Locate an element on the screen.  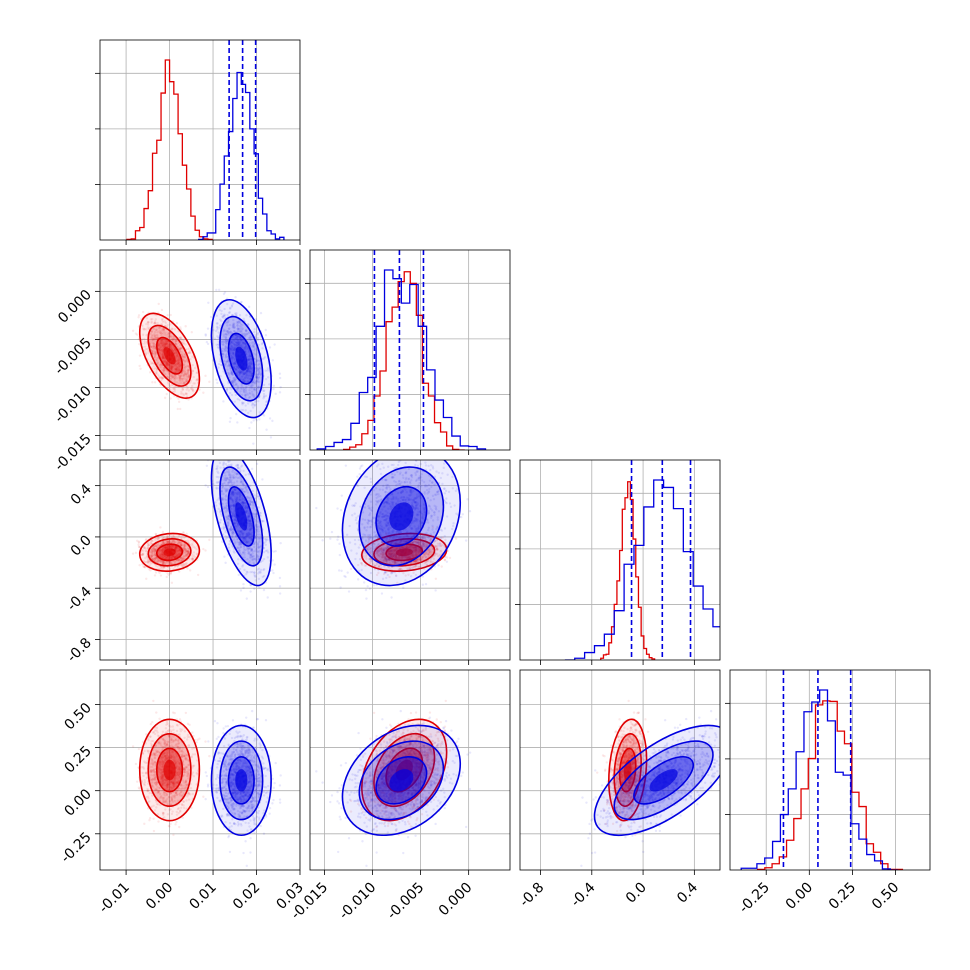
panel-frame is located at coordinates (200, 140).